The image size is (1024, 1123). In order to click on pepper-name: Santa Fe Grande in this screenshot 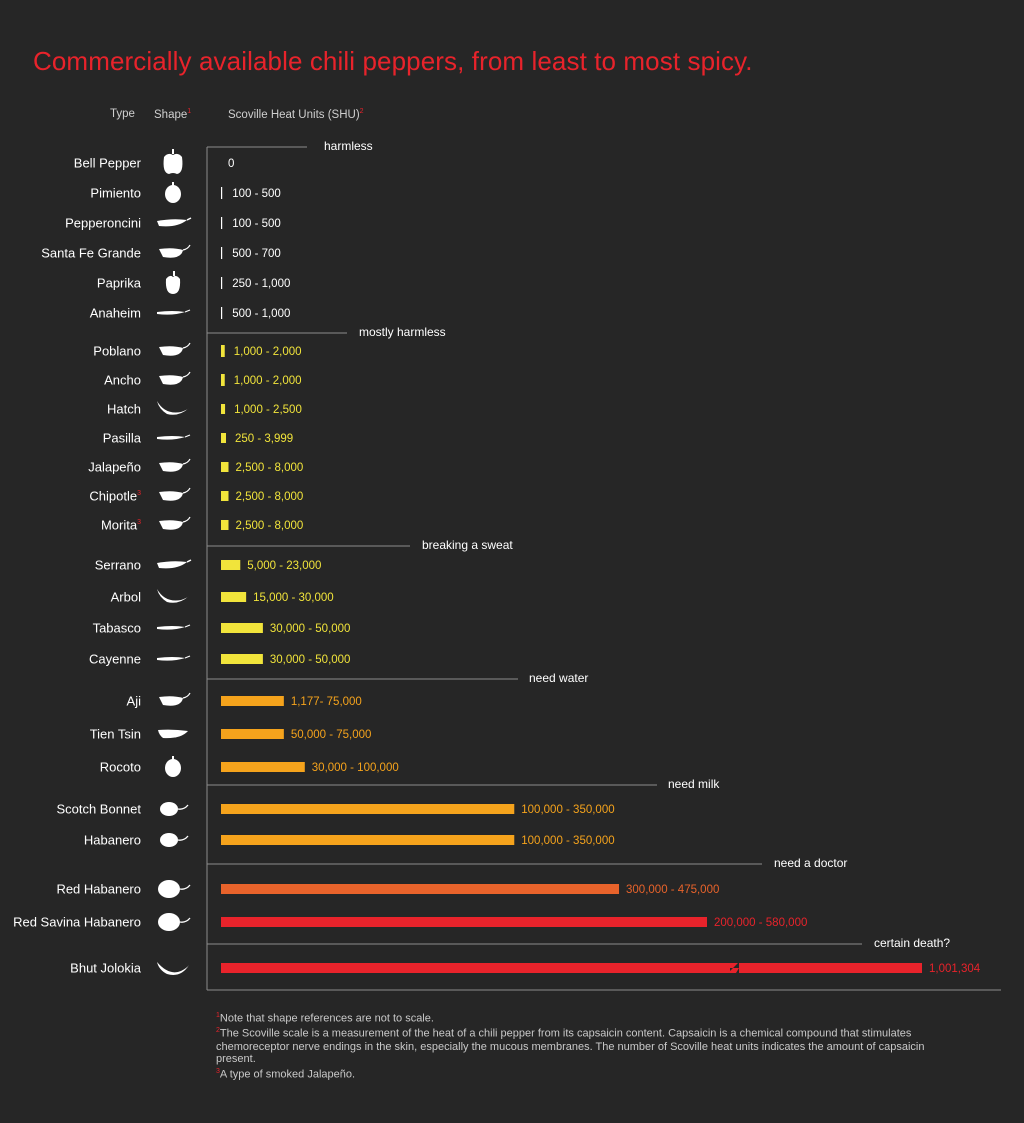, I will do `click(91, 253)`.